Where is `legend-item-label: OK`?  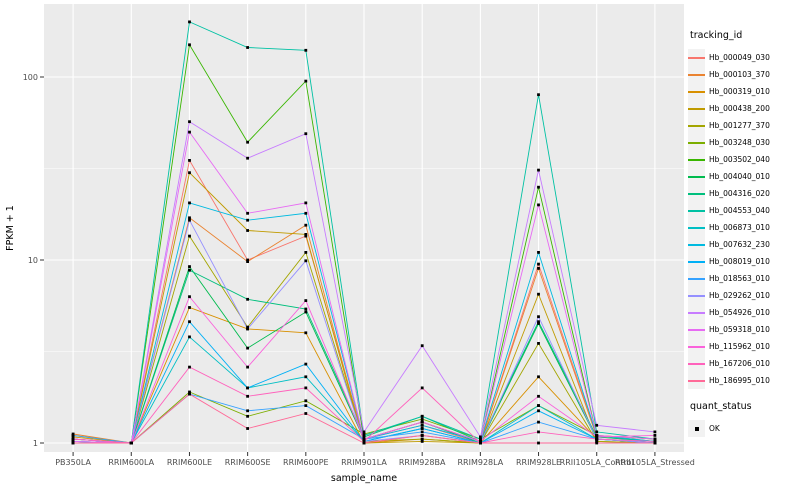 legend-item-label: OK is located at coordinates (714, 428).